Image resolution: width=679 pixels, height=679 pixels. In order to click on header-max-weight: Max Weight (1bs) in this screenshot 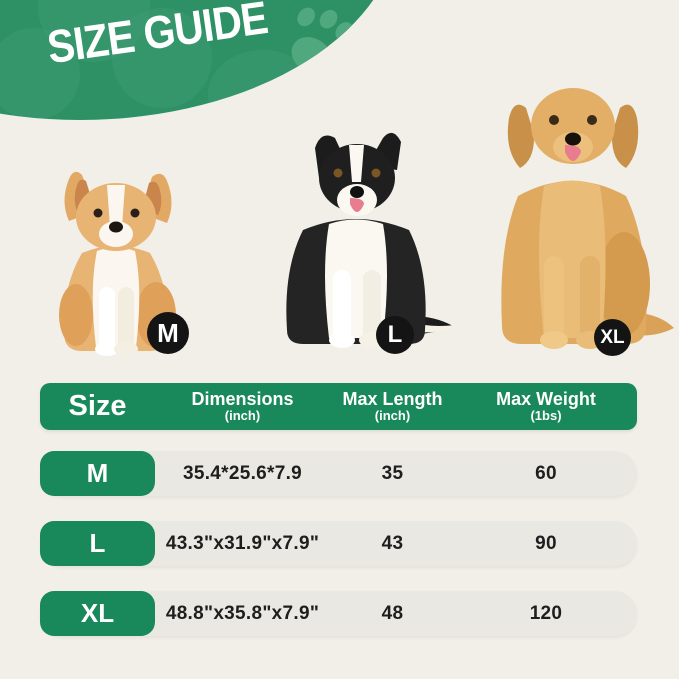, I will do `click(546, 406)`.